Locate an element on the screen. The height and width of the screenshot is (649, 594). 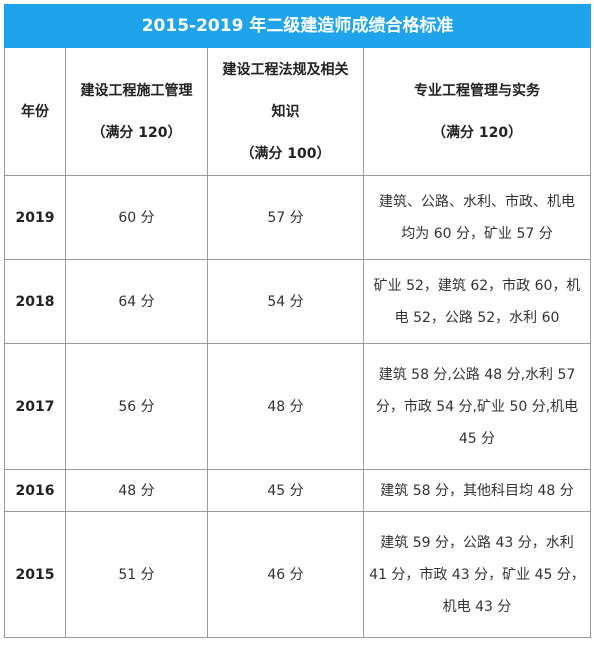
practice-score-cell: 建筑 58 分，其他科目均 48 分 is located at coordinates (477, 490).